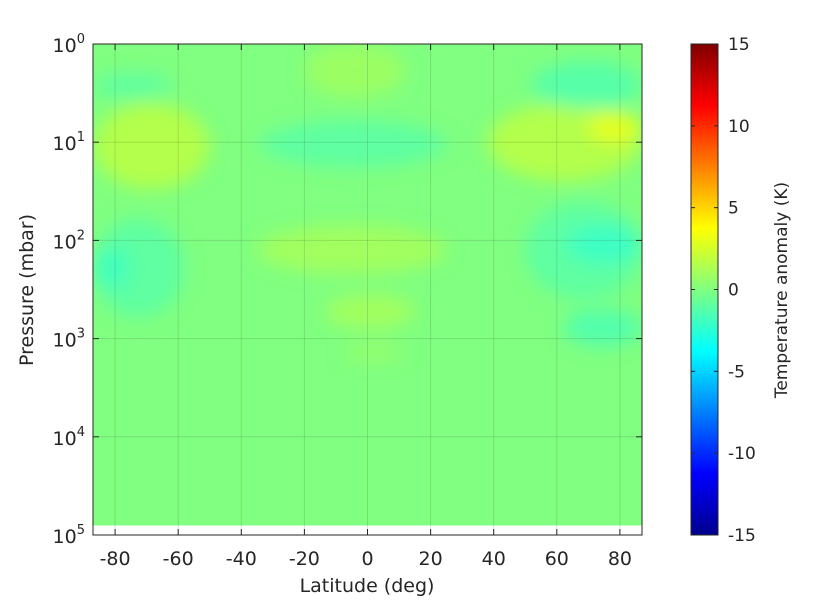  I want to click on colorbar-bar, so click(704, 289).